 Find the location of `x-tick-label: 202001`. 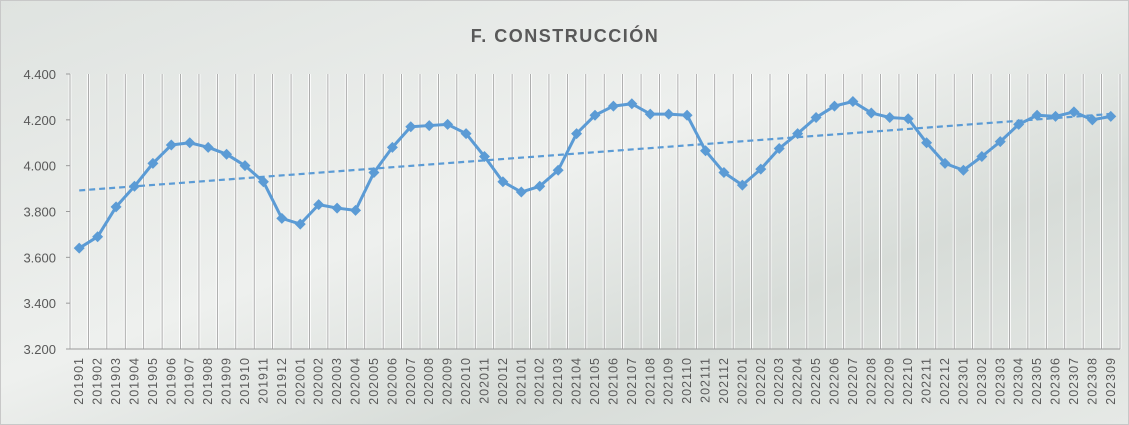

x-tick-label: 202001 is located at coordinates (300, 381).